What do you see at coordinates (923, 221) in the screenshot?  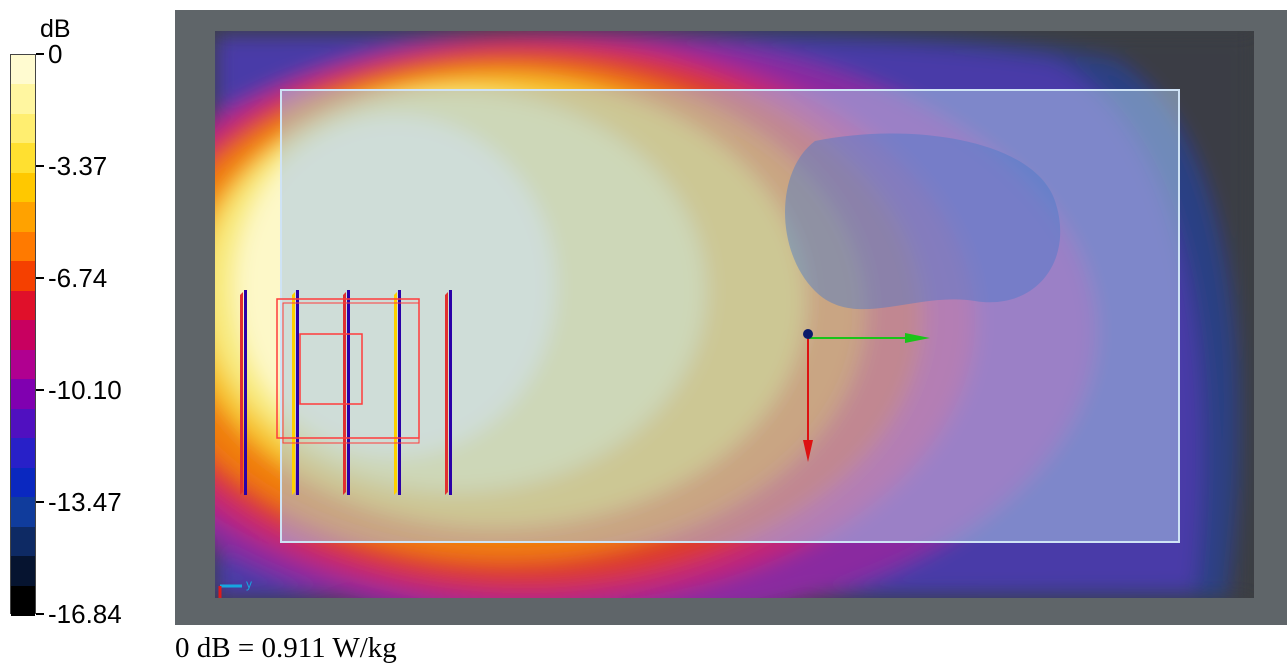 I see `phantom-blue-region` at bounding box center [923, 221].